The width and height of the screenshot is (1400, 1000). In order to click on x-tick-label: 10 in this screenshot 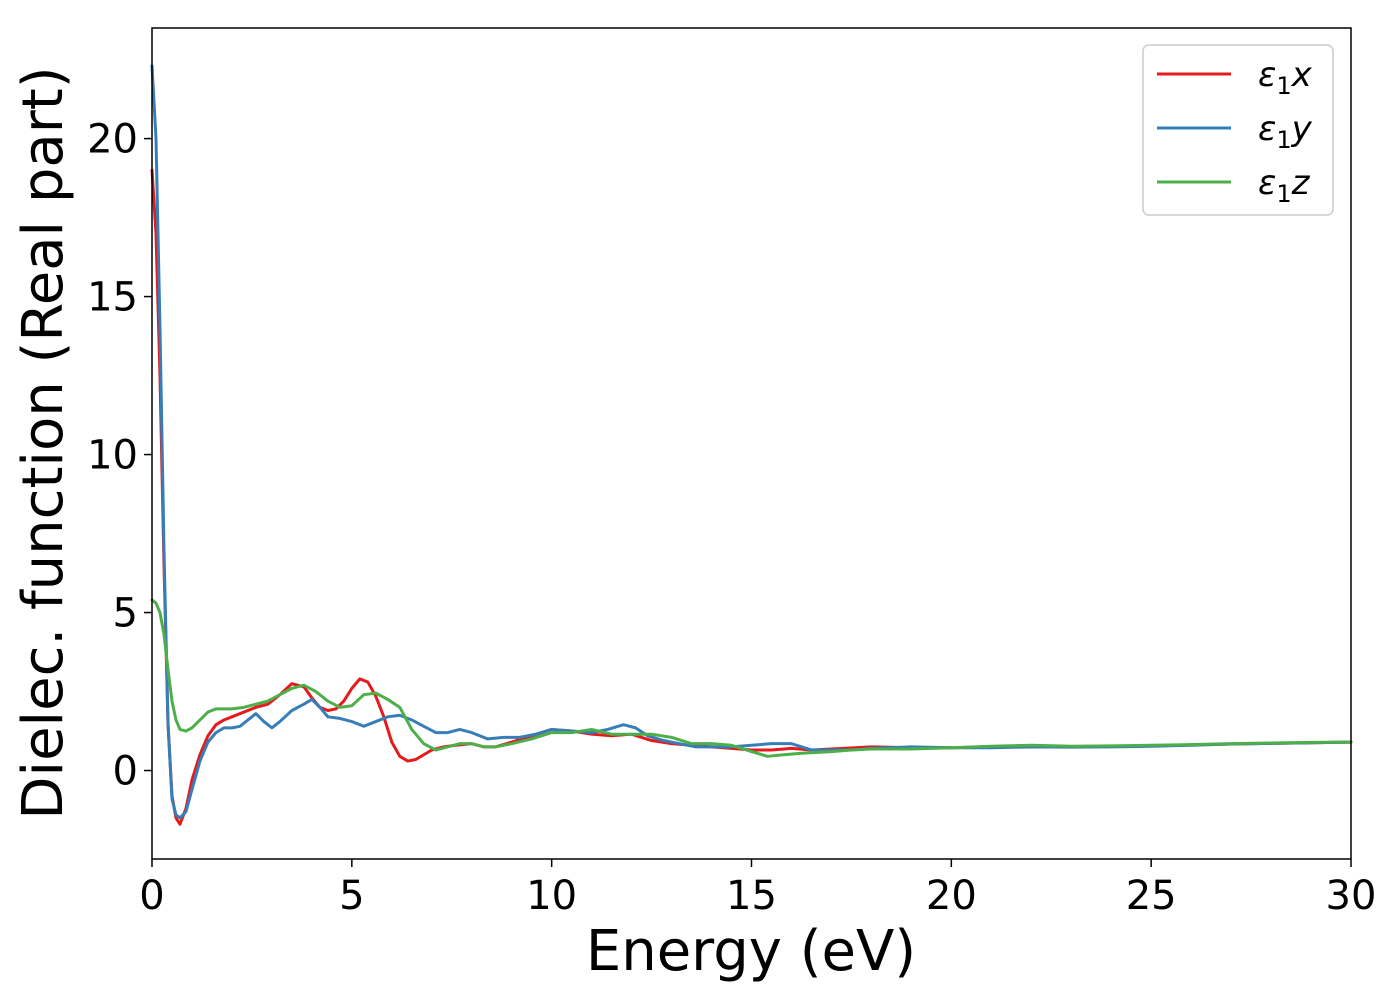, I will do `click(551, 896)`.